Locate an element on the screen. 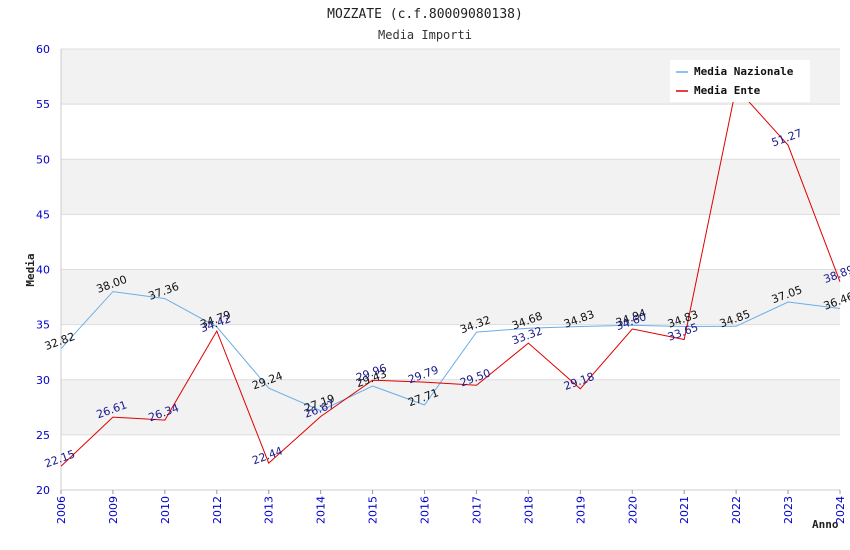 The image size is (850, 550). x-tick-label: 2018 is located at coordinates (528, 510).